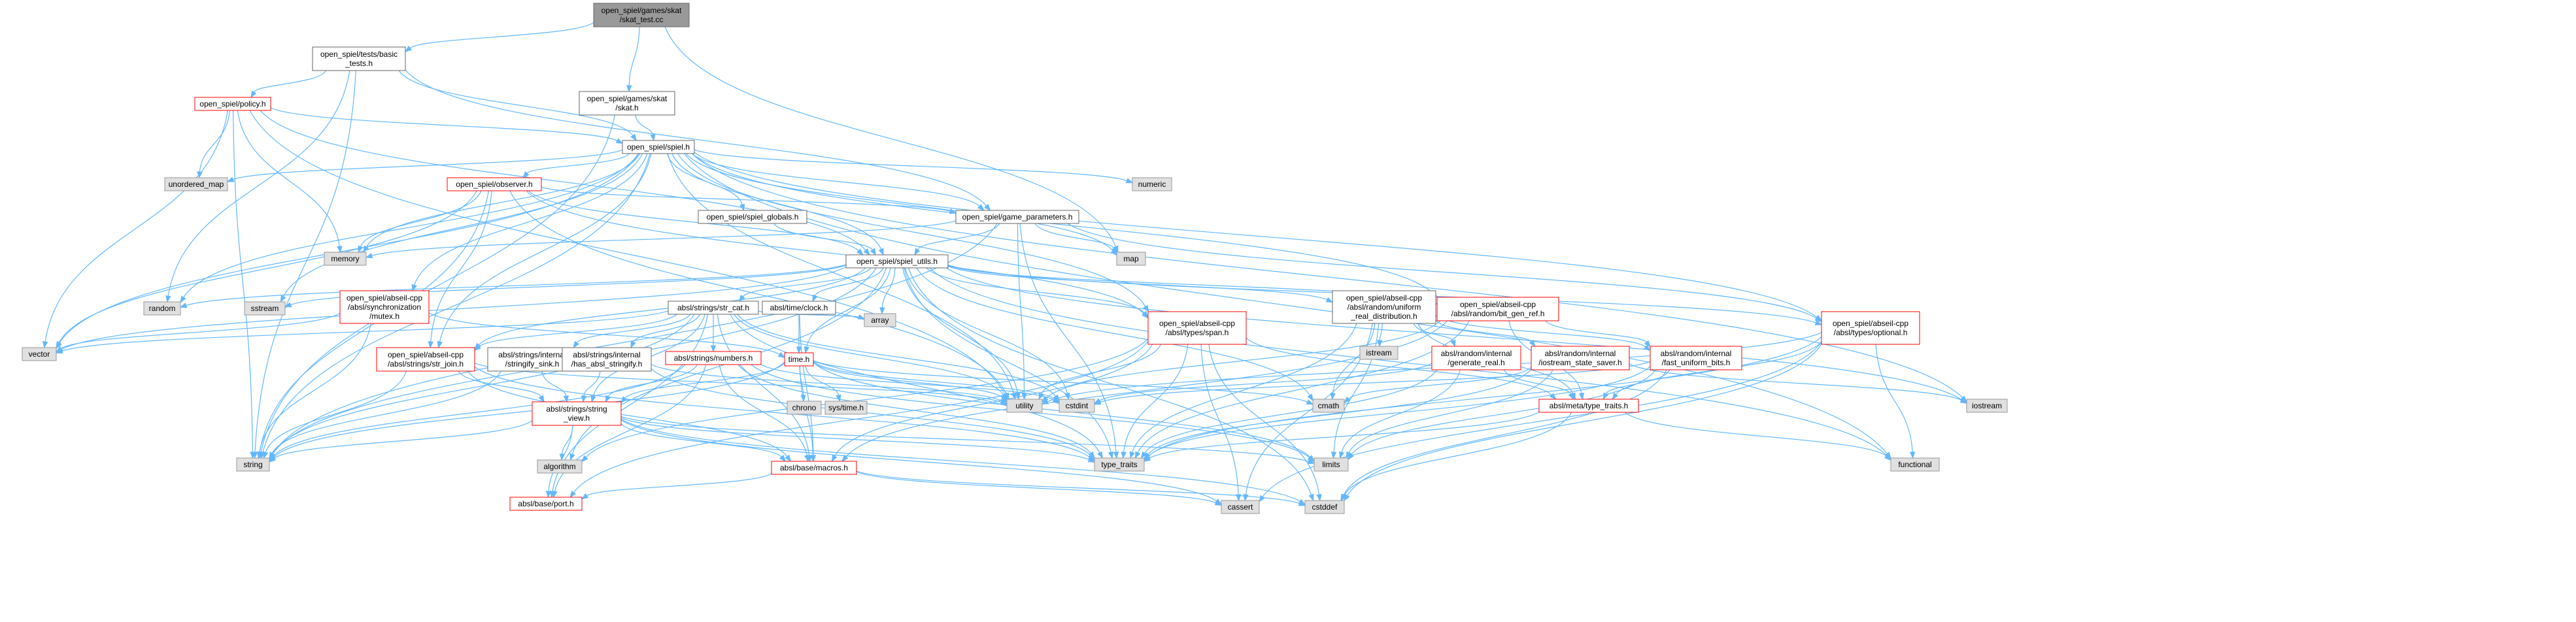  I want to click on node-port: absl/base/port.h, so click(546, 504).